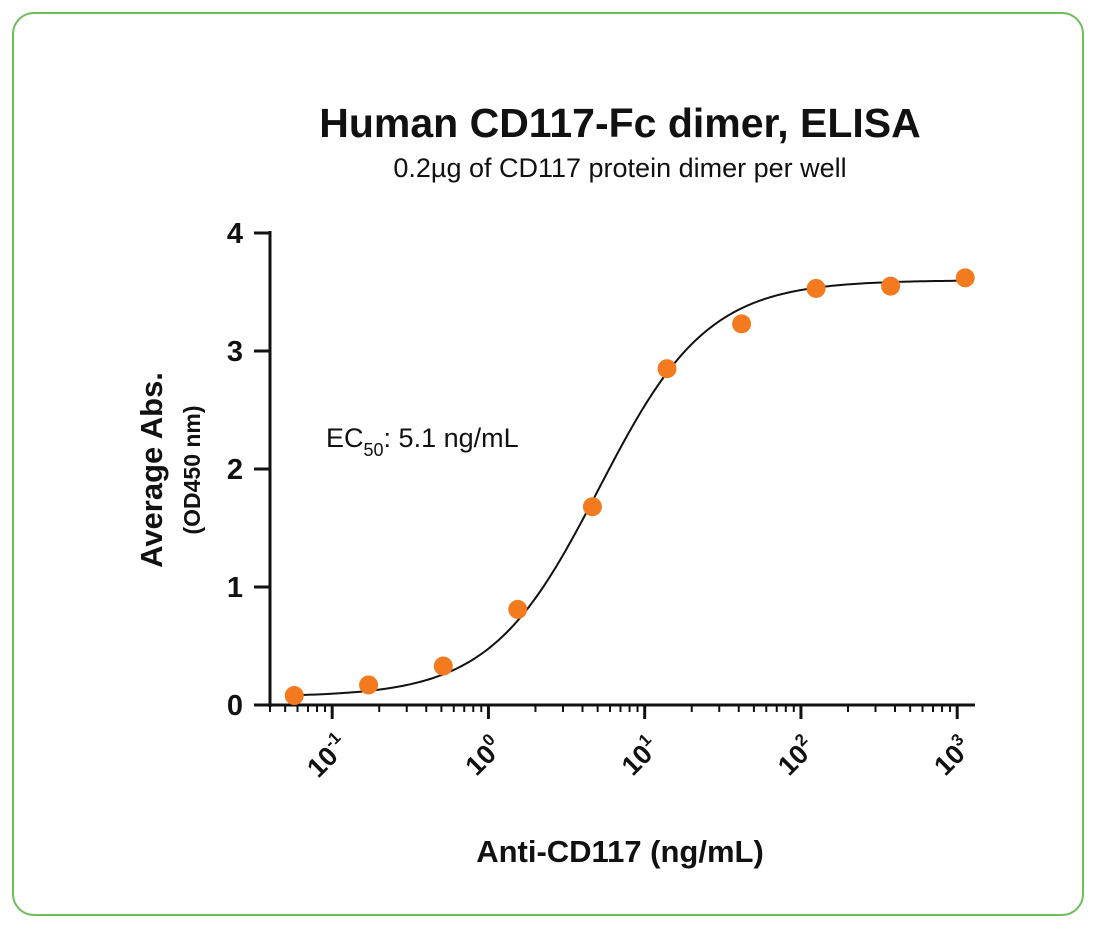 The image size is (1100, 930). Describe the element at coordinates (326, 755) in the screenshot. I see `x-tick-label: 10-1` at that location.